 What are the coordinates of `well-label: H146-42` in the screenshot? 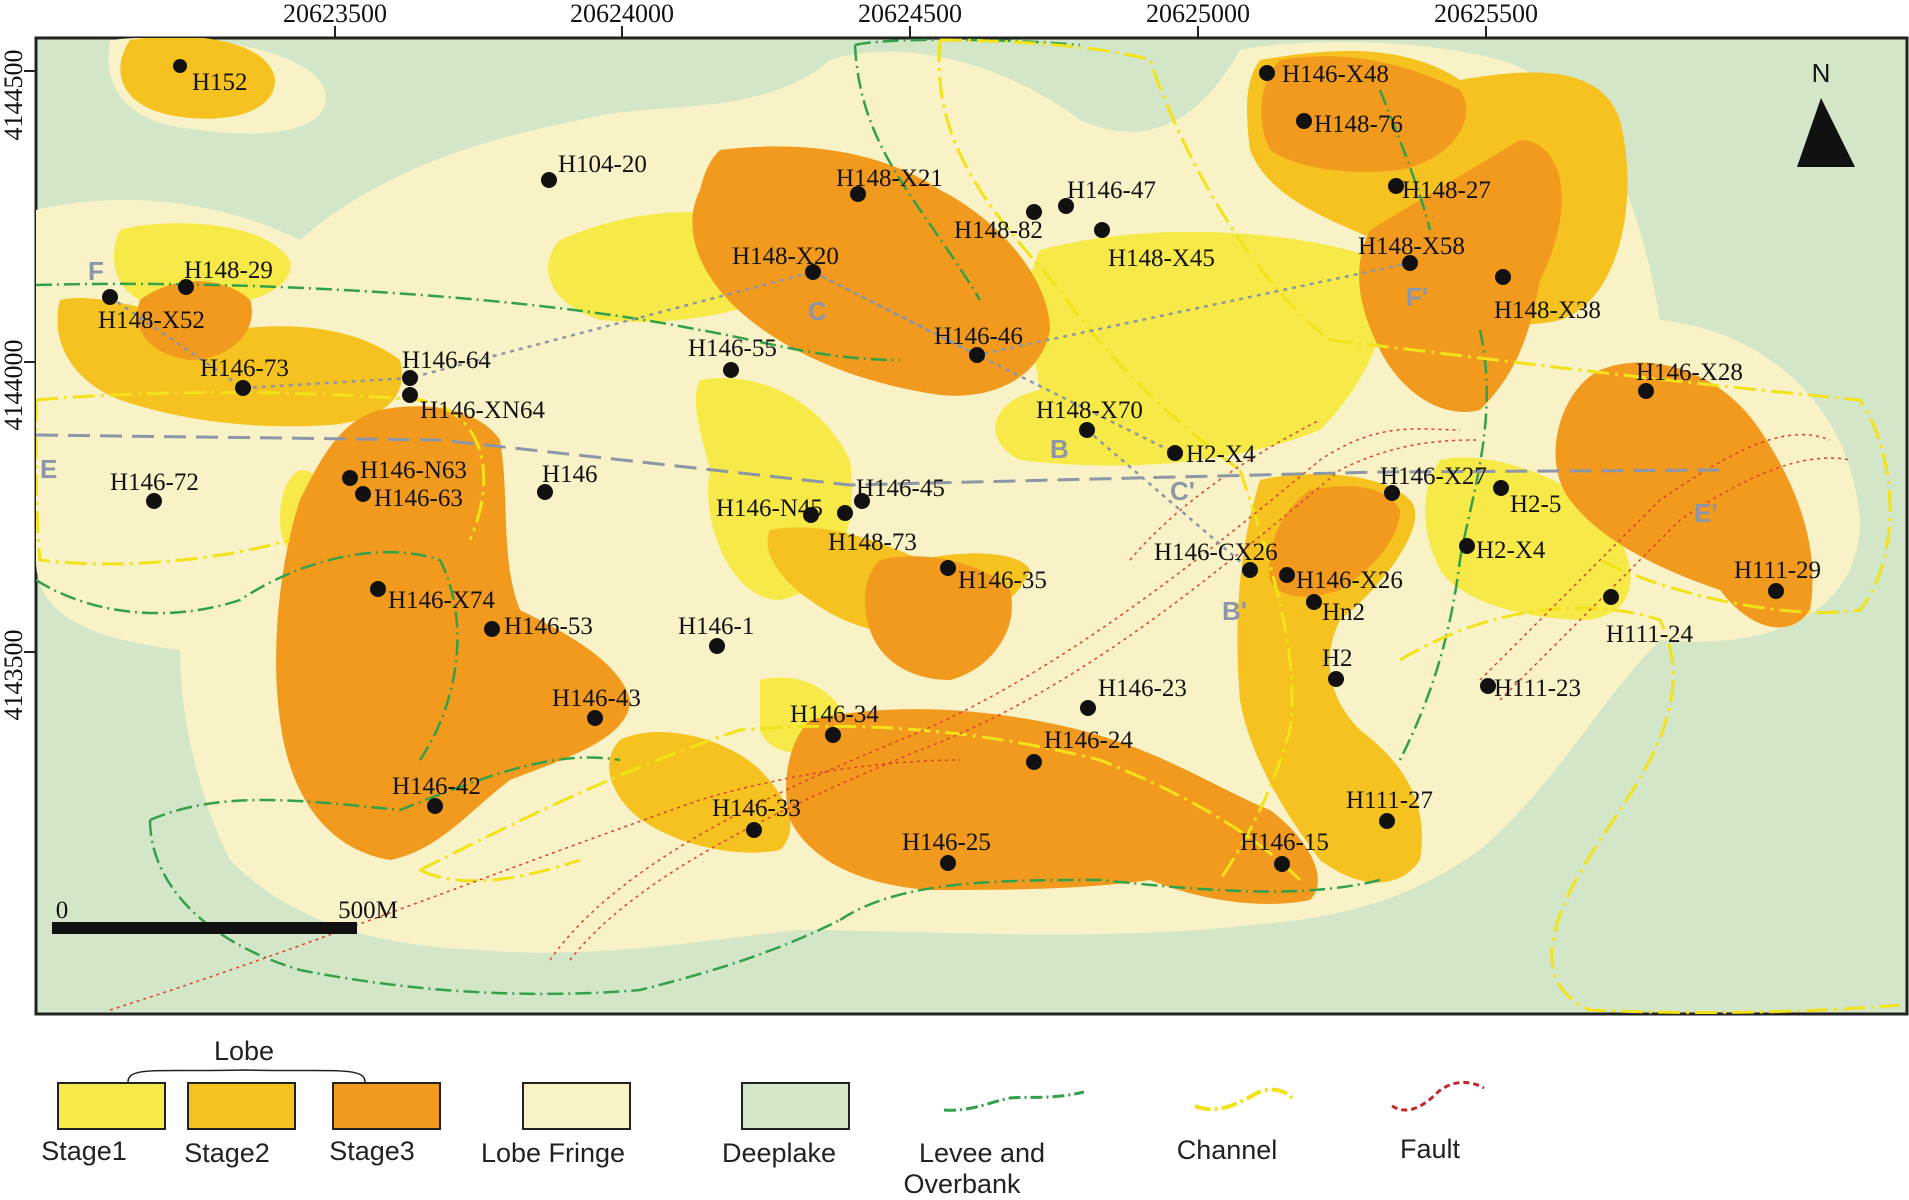 It's located at (436, 786).